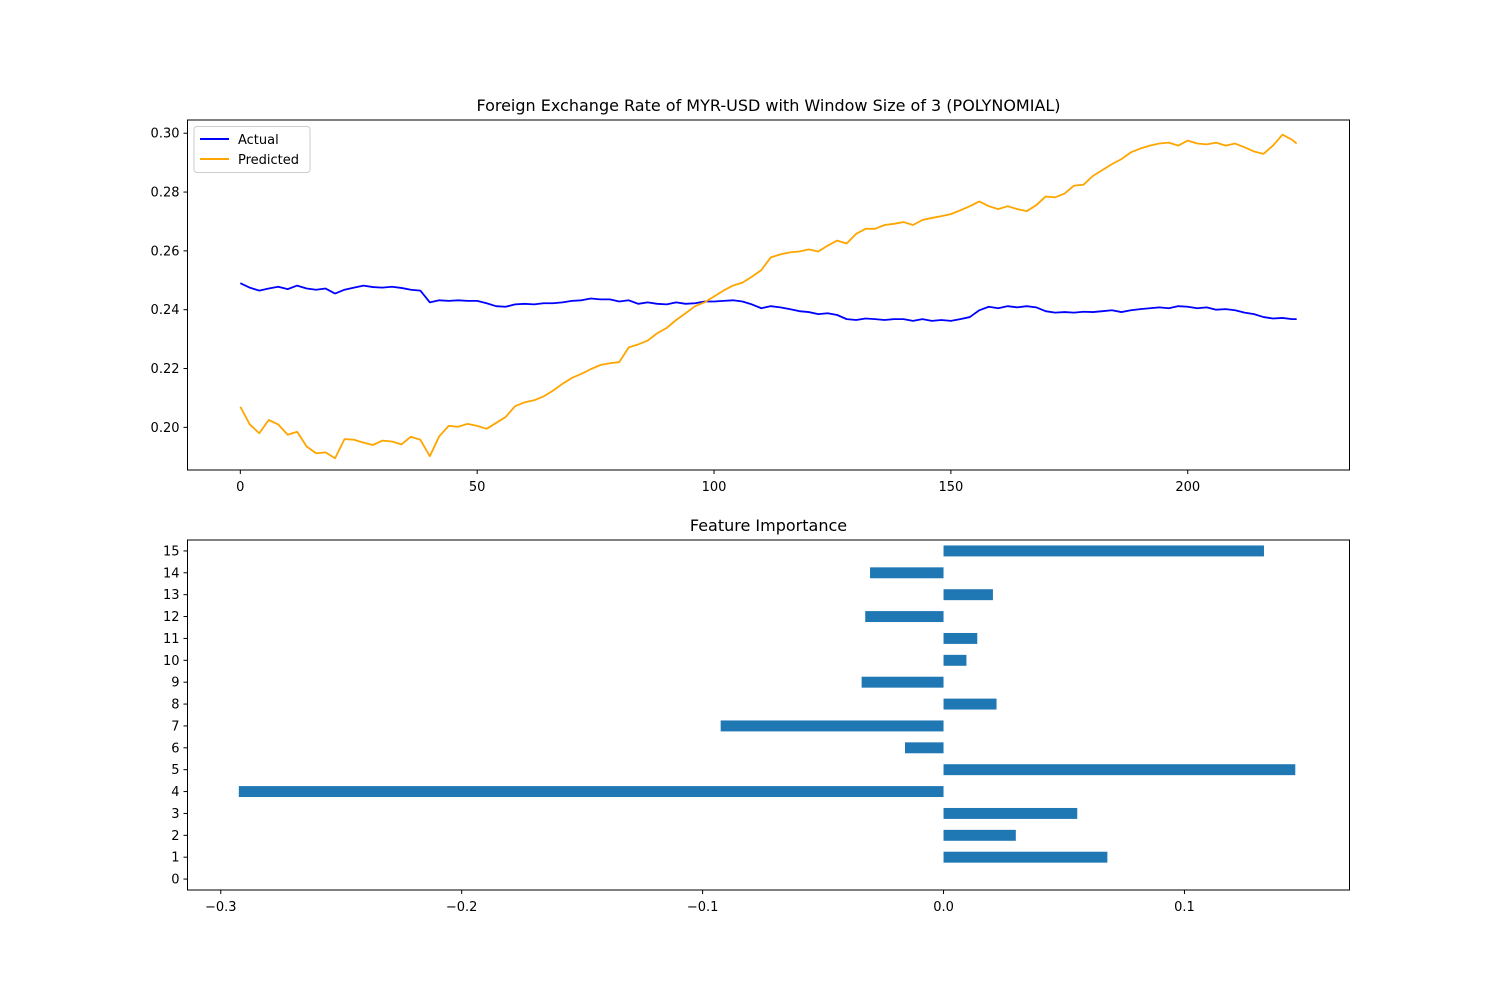 The image size is (1500, 1000). I want to click on bar-y-tick-label: 3, so click(175, 814).